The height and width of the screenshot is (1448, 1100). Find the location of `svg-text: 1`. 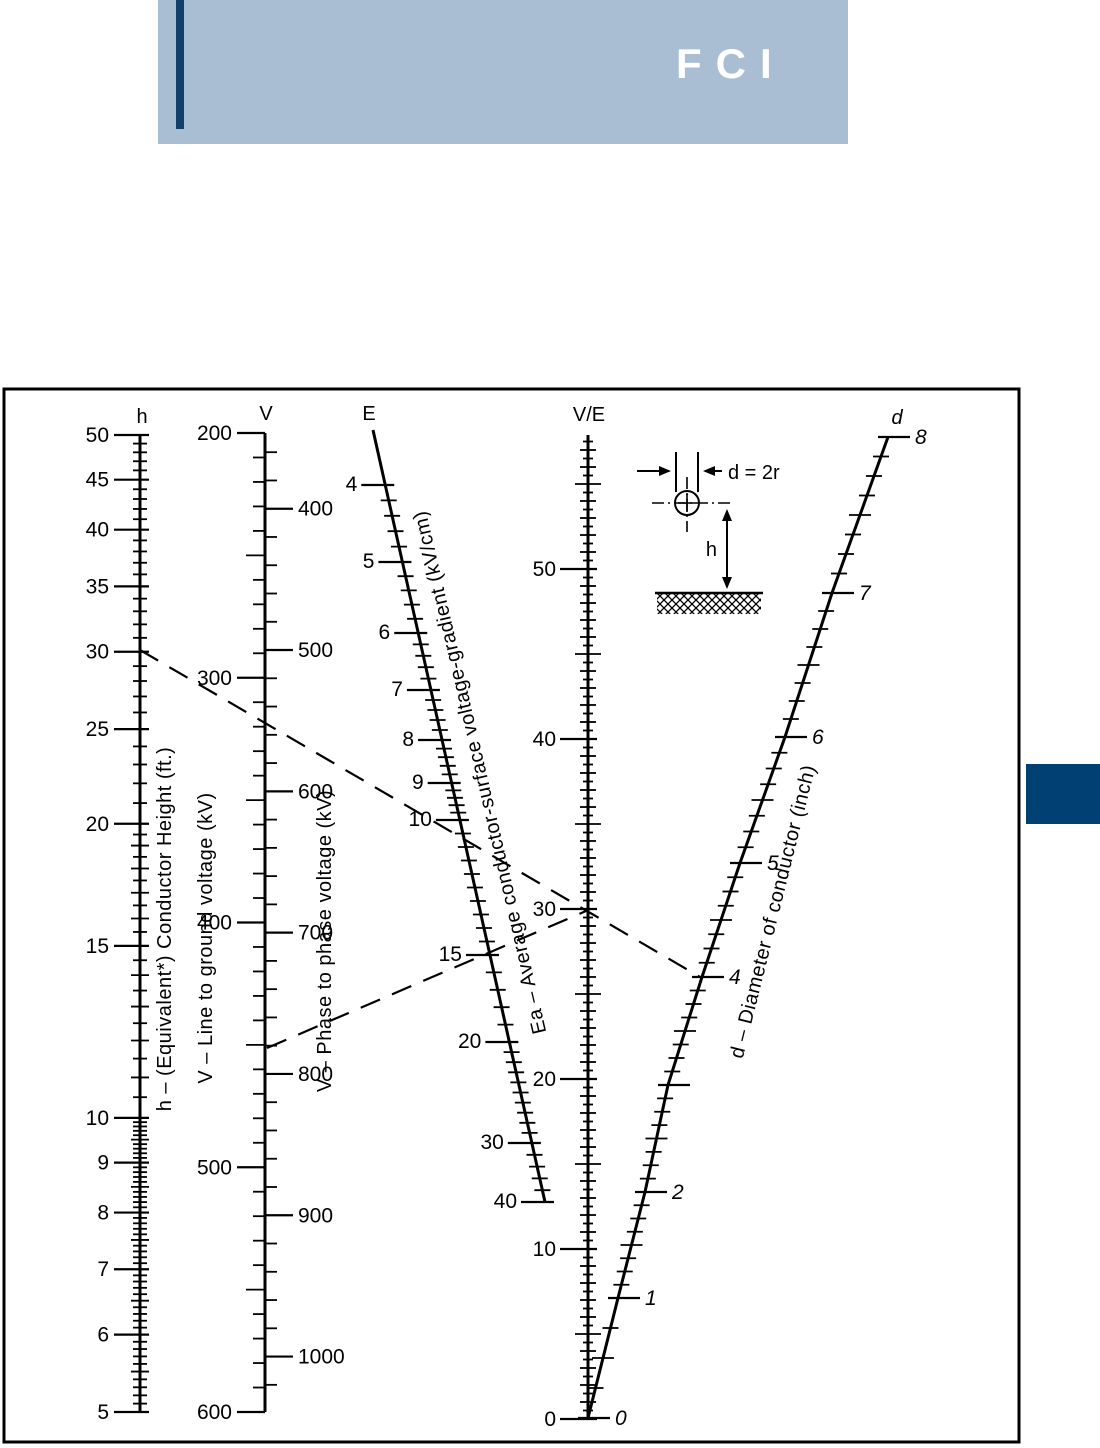

svg-text: 1 is located at coordinates (651, 1298).